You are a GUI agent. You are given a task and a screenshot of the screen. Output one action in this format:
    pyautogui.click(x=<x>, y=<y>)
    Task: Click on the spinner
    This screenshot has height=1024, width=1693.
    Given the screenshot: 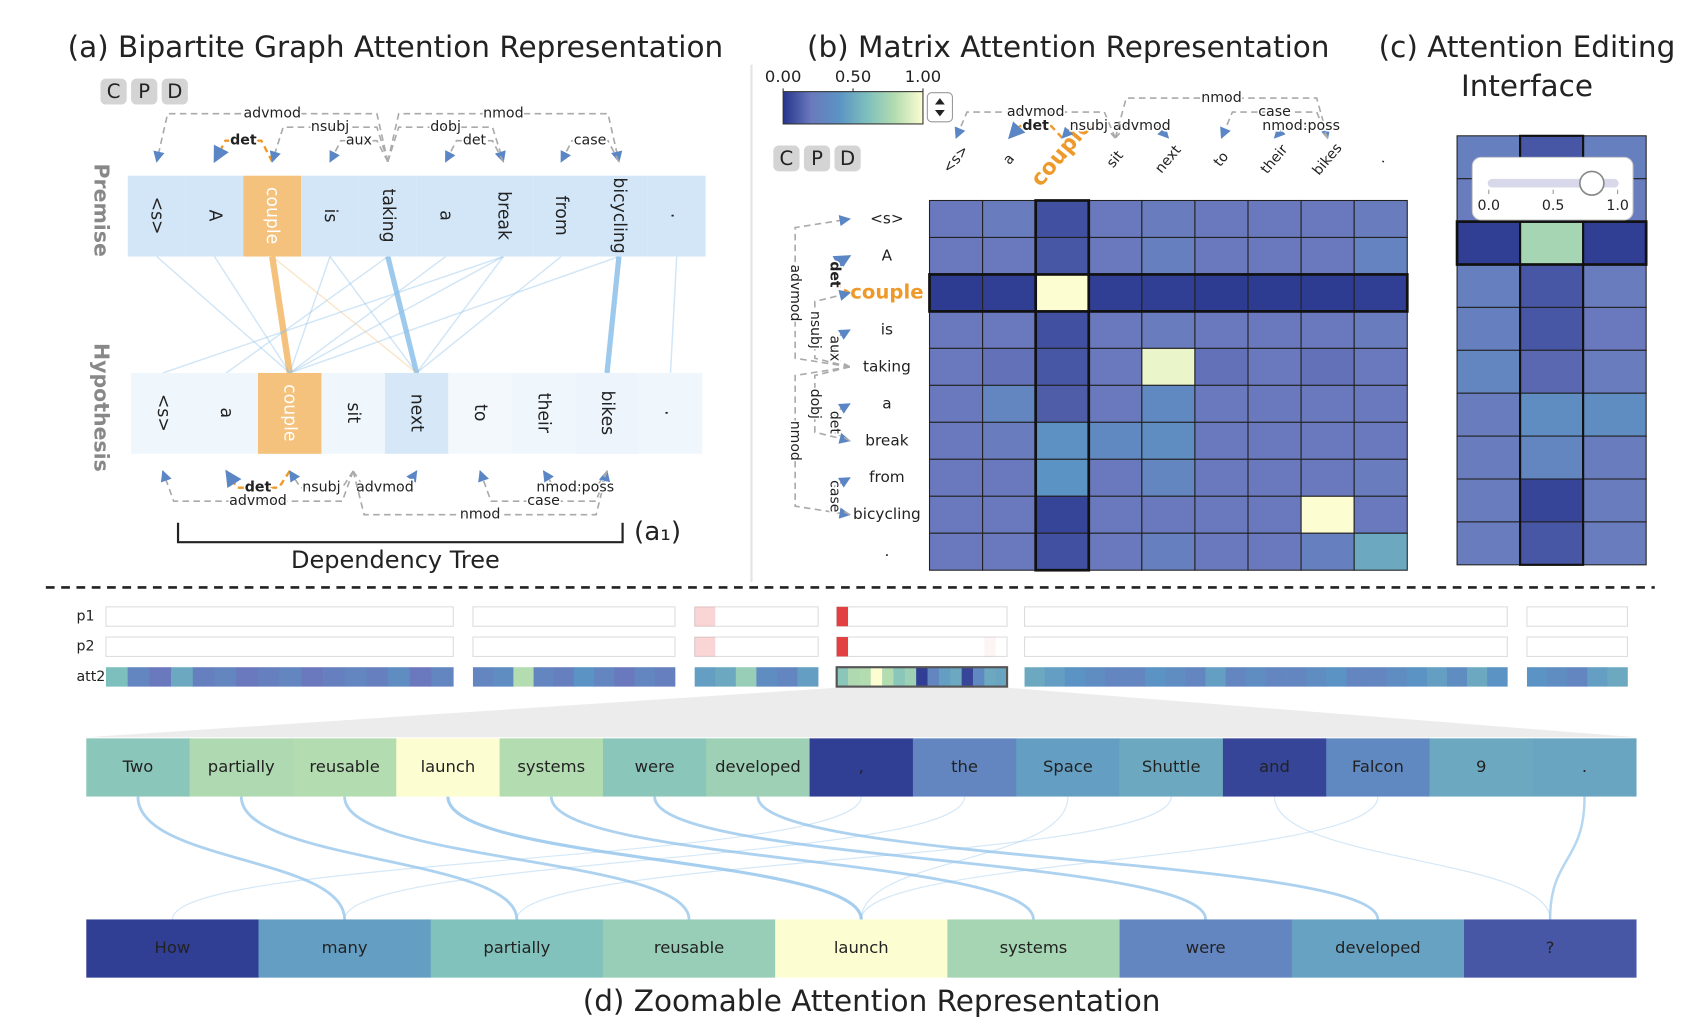 What is the action you would take?
    pyautogui.click(x=939, y=107)
    